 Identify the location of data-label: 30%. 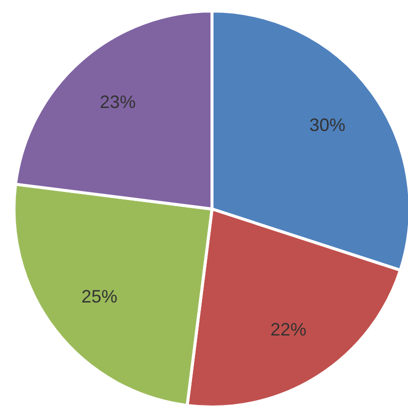
(327, 125).